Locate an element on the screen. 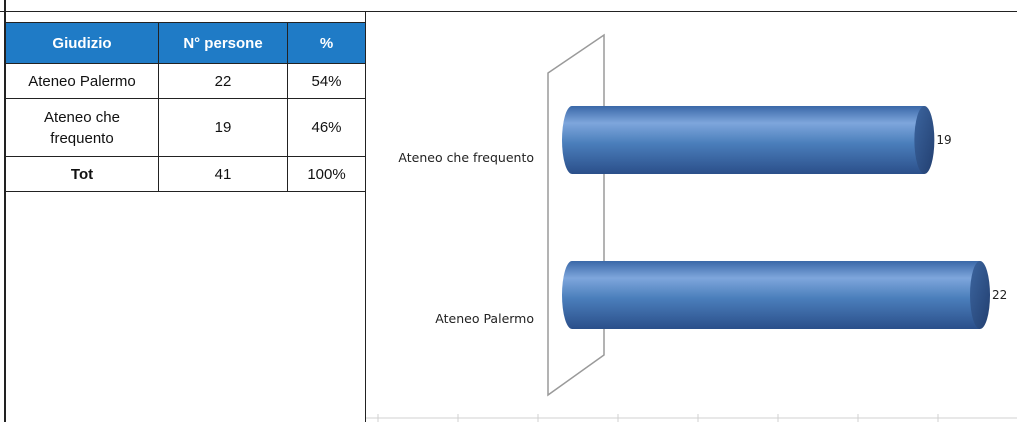 The image size is (1017, 422). cell-persone: 19 is located at coordinates (223, 127).